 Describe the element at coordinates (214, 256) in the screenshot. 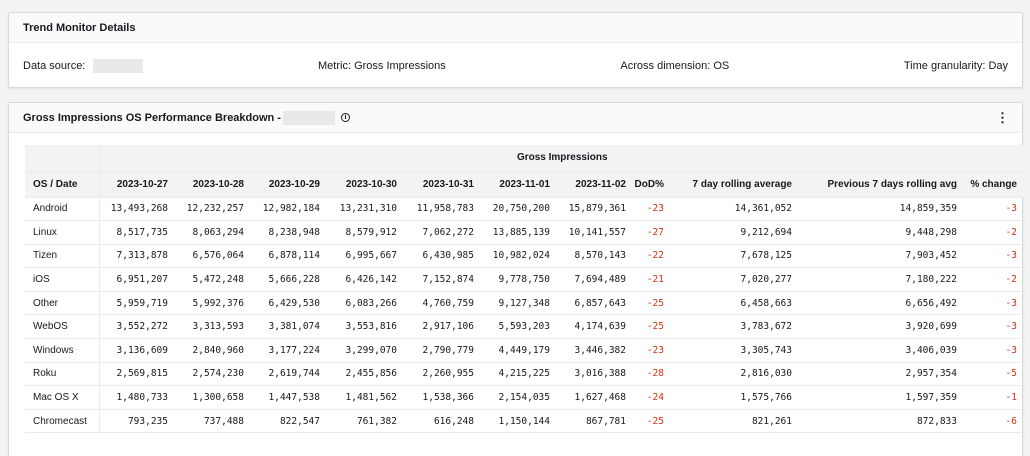

I see `value-cell: 6,576,064` at that location.